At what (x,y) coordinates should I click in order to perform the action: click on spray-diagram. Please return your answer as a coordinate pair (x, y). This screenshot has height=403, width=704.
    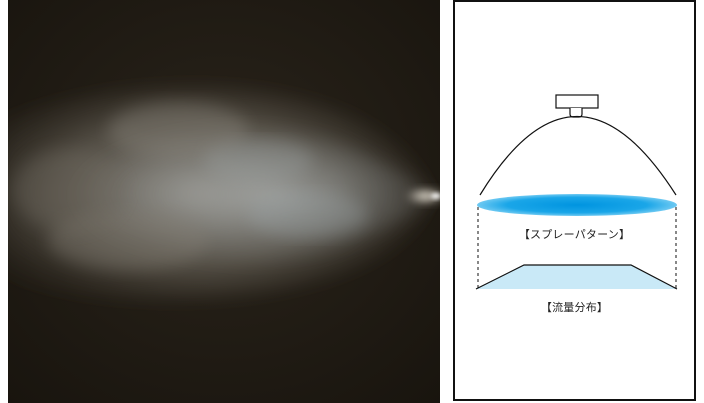
    Looking at the image, I should click on (576, 192).